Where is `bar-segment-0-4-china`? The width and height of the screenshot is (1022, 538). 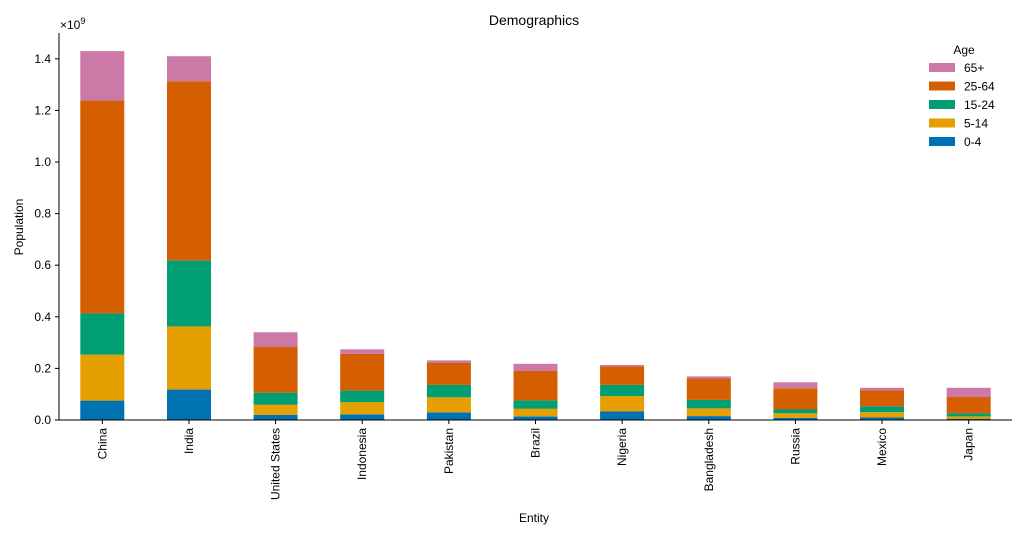 bar-segment-0-4-china is located at coordinates (102, 410).